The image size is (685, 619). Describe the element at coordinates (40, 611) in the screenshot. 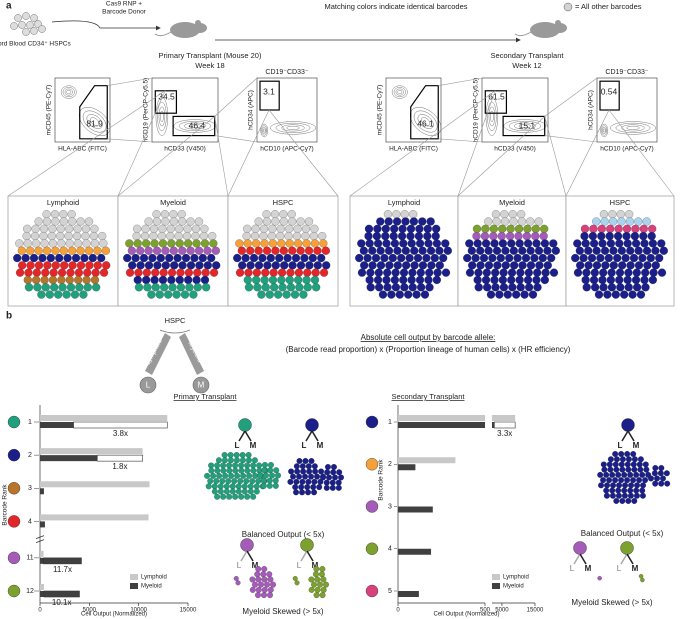

I see `x-tick-label: 0` at that location.